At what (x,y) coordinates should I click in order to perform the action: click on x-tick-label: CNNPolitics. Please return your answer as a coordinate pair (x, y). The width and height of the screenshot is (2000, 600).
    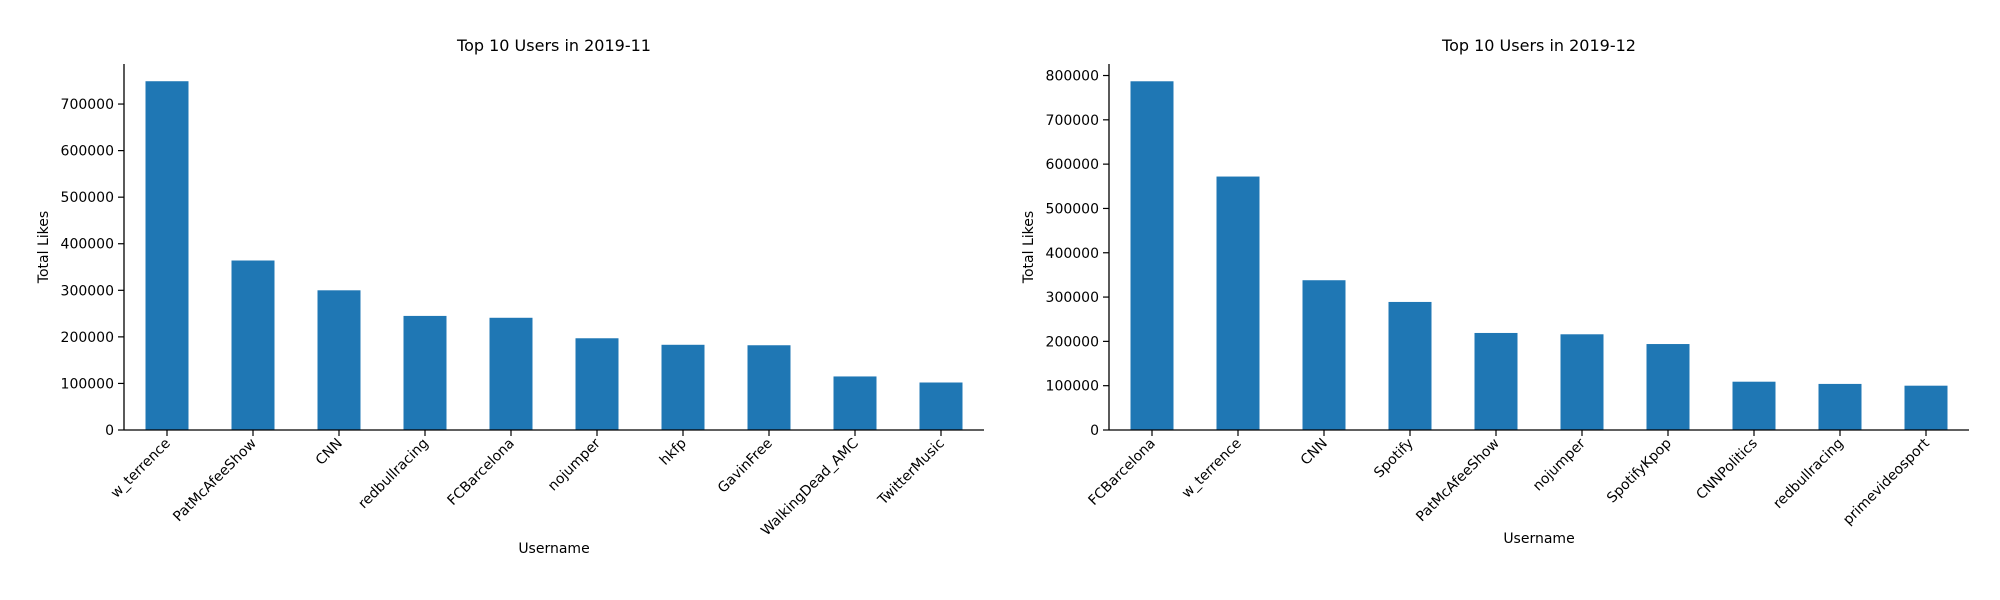
    Looking at the image, I should click on (1726, 469).